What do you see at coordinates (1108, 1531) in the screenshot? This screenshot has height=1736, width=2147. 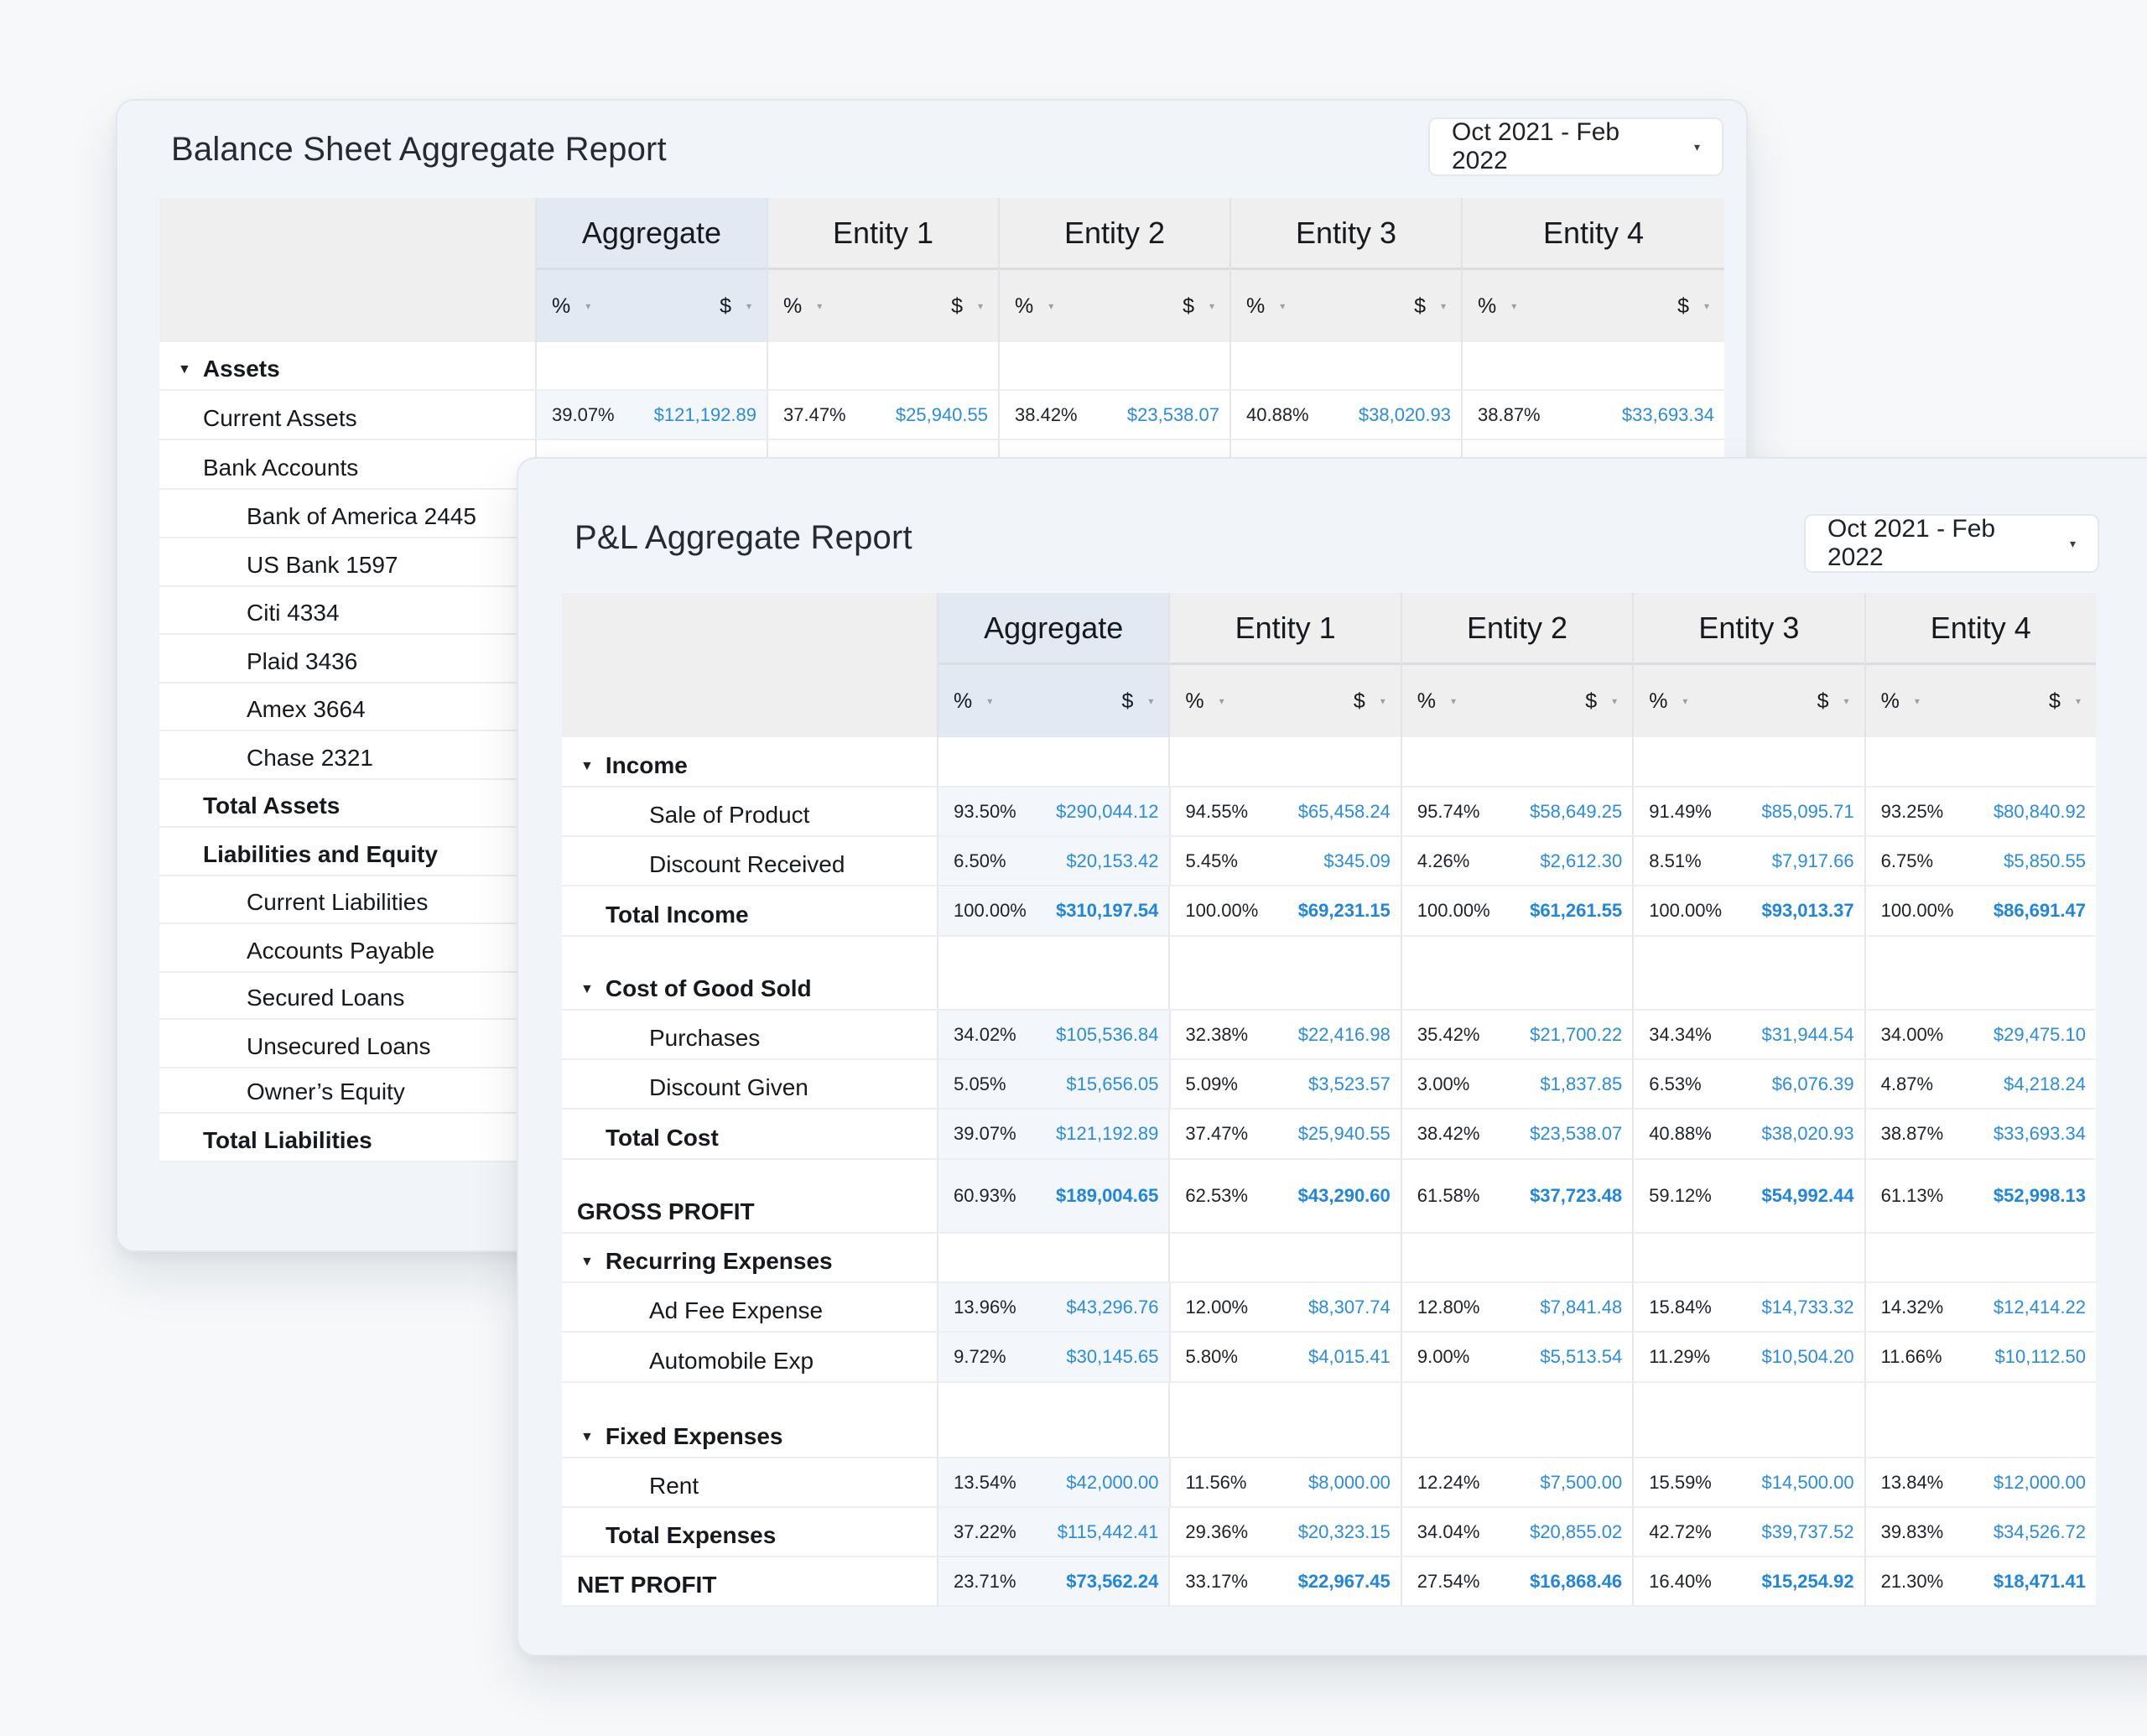 I see `amount-value: $115,442.41` at bounding box center [1108, 1531].